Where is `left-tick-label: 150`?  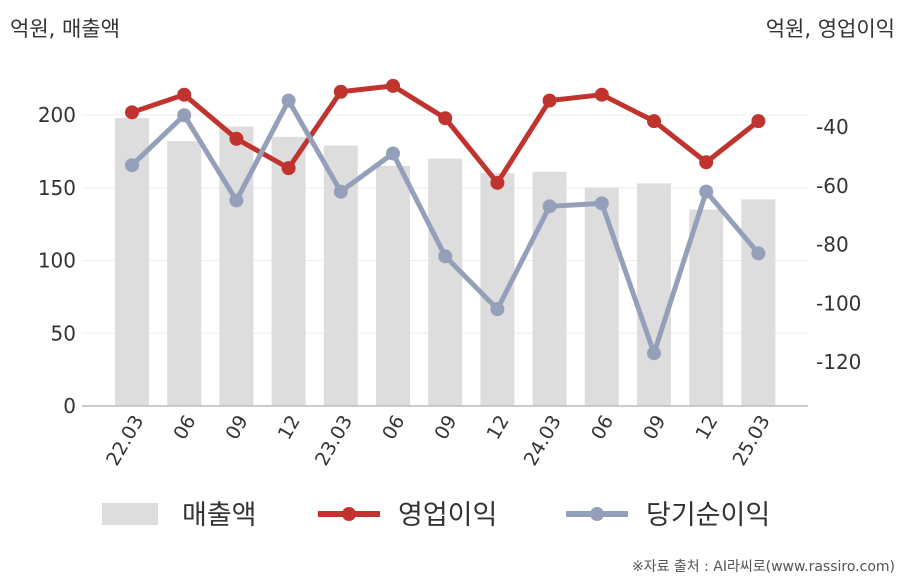
left-tick-label: 150 is located at coordinates (57, 188).